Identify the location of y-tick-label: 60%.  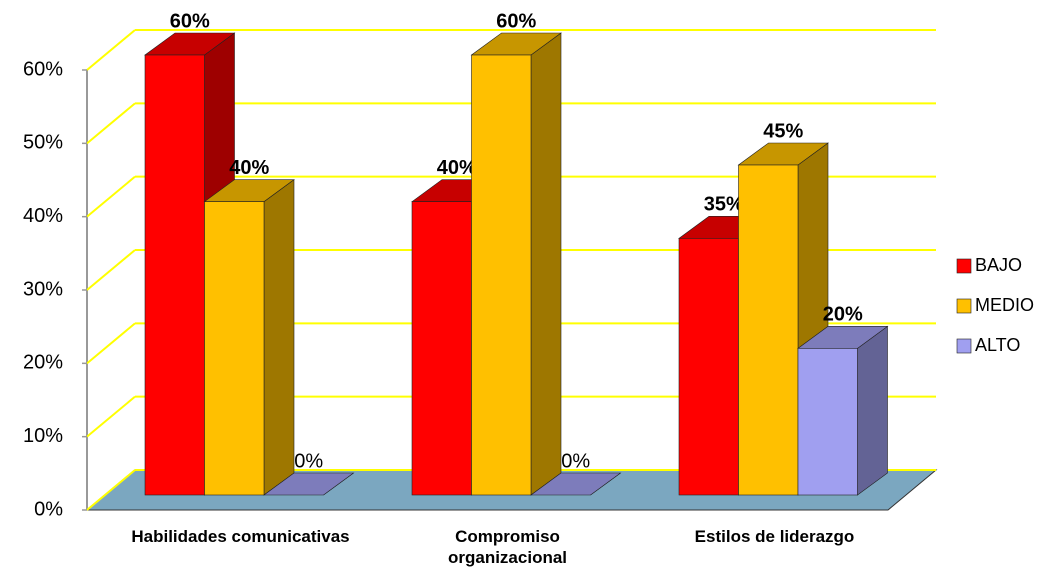
(43, 69).